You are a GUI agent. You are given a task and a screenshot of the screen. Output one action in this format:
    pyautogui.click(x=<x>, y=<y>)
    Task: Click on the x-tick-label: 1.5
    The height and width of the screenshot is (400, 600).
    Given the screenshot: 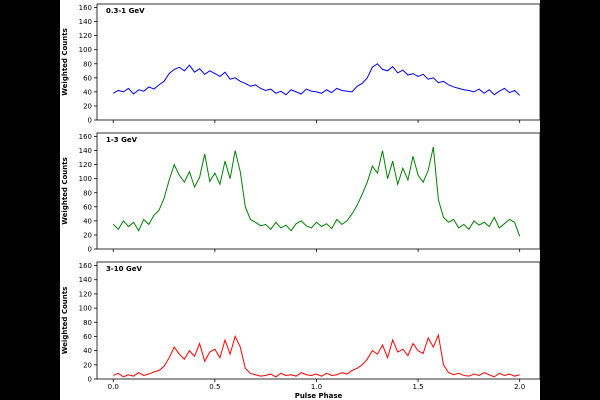 What is the action you would take?
    pyautogui.click(x=418, y=387)
    